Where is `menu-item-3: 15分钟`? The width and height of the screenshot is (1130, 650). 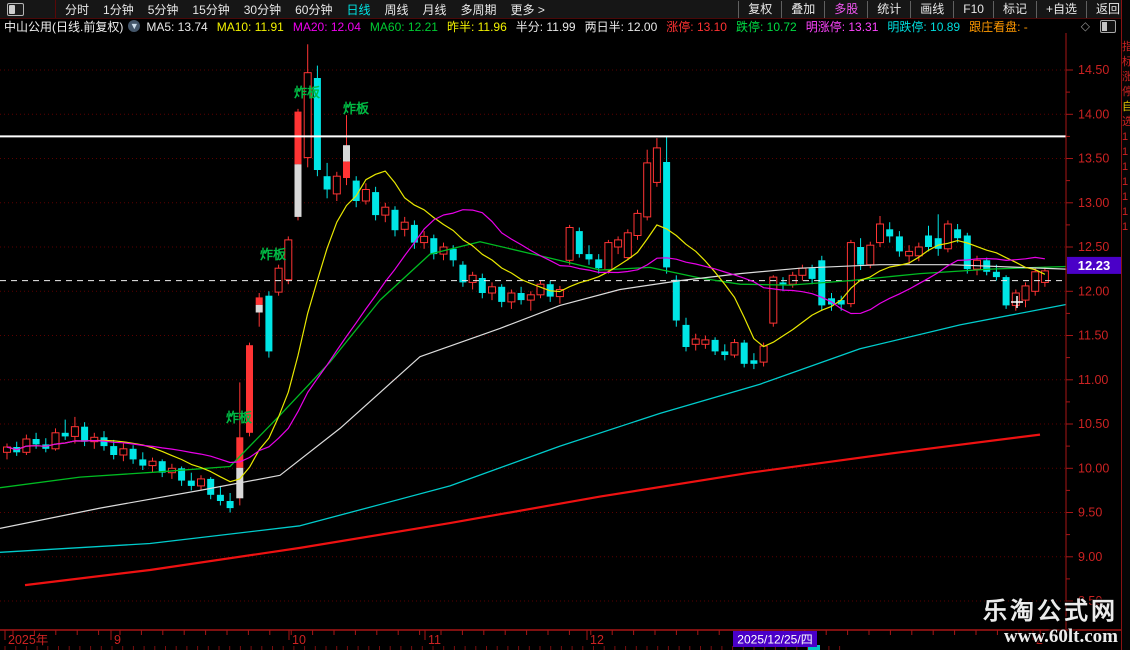 menu-item-3: 15分钟 is located at coordinates (211, 9).